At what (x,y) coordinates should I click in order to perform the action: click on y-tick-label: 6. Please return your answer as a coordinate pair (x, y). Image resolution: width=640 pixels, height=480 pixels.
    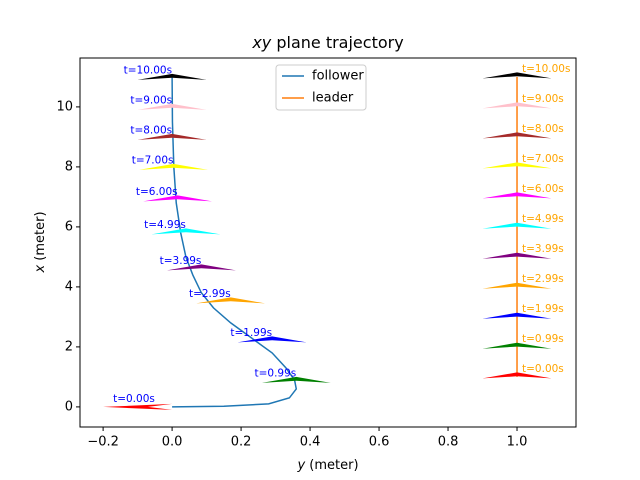
    Looking at the image, I should click on (69, 226).